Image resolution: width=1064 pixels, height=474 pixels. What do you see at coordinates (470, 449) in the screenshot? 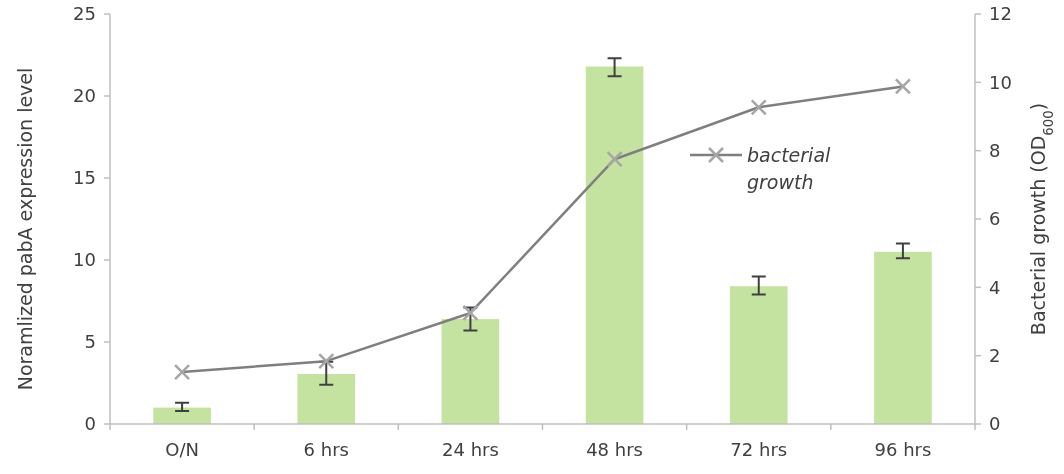
I see `x-tick-label: 24 hrs` at bounding box center [470, 449].